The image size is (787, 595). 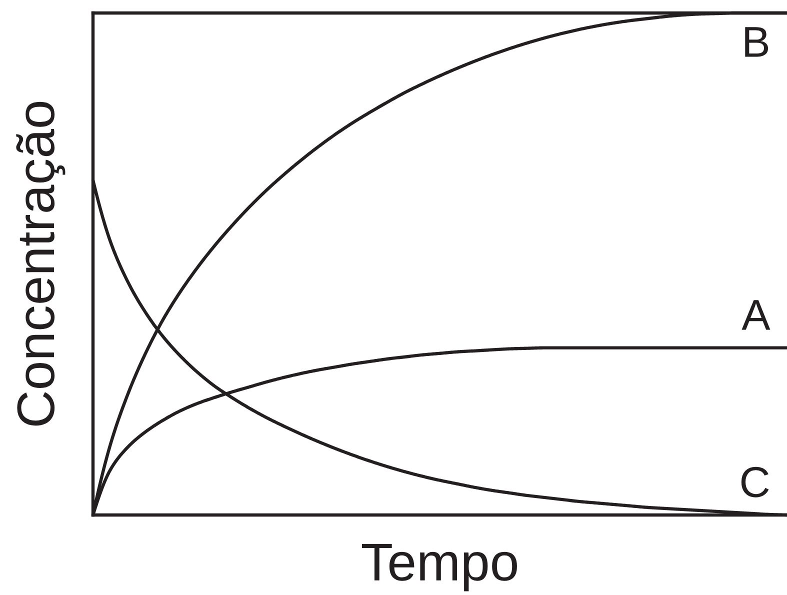 I want to click on series-label: A, so click(x=756, y=315).